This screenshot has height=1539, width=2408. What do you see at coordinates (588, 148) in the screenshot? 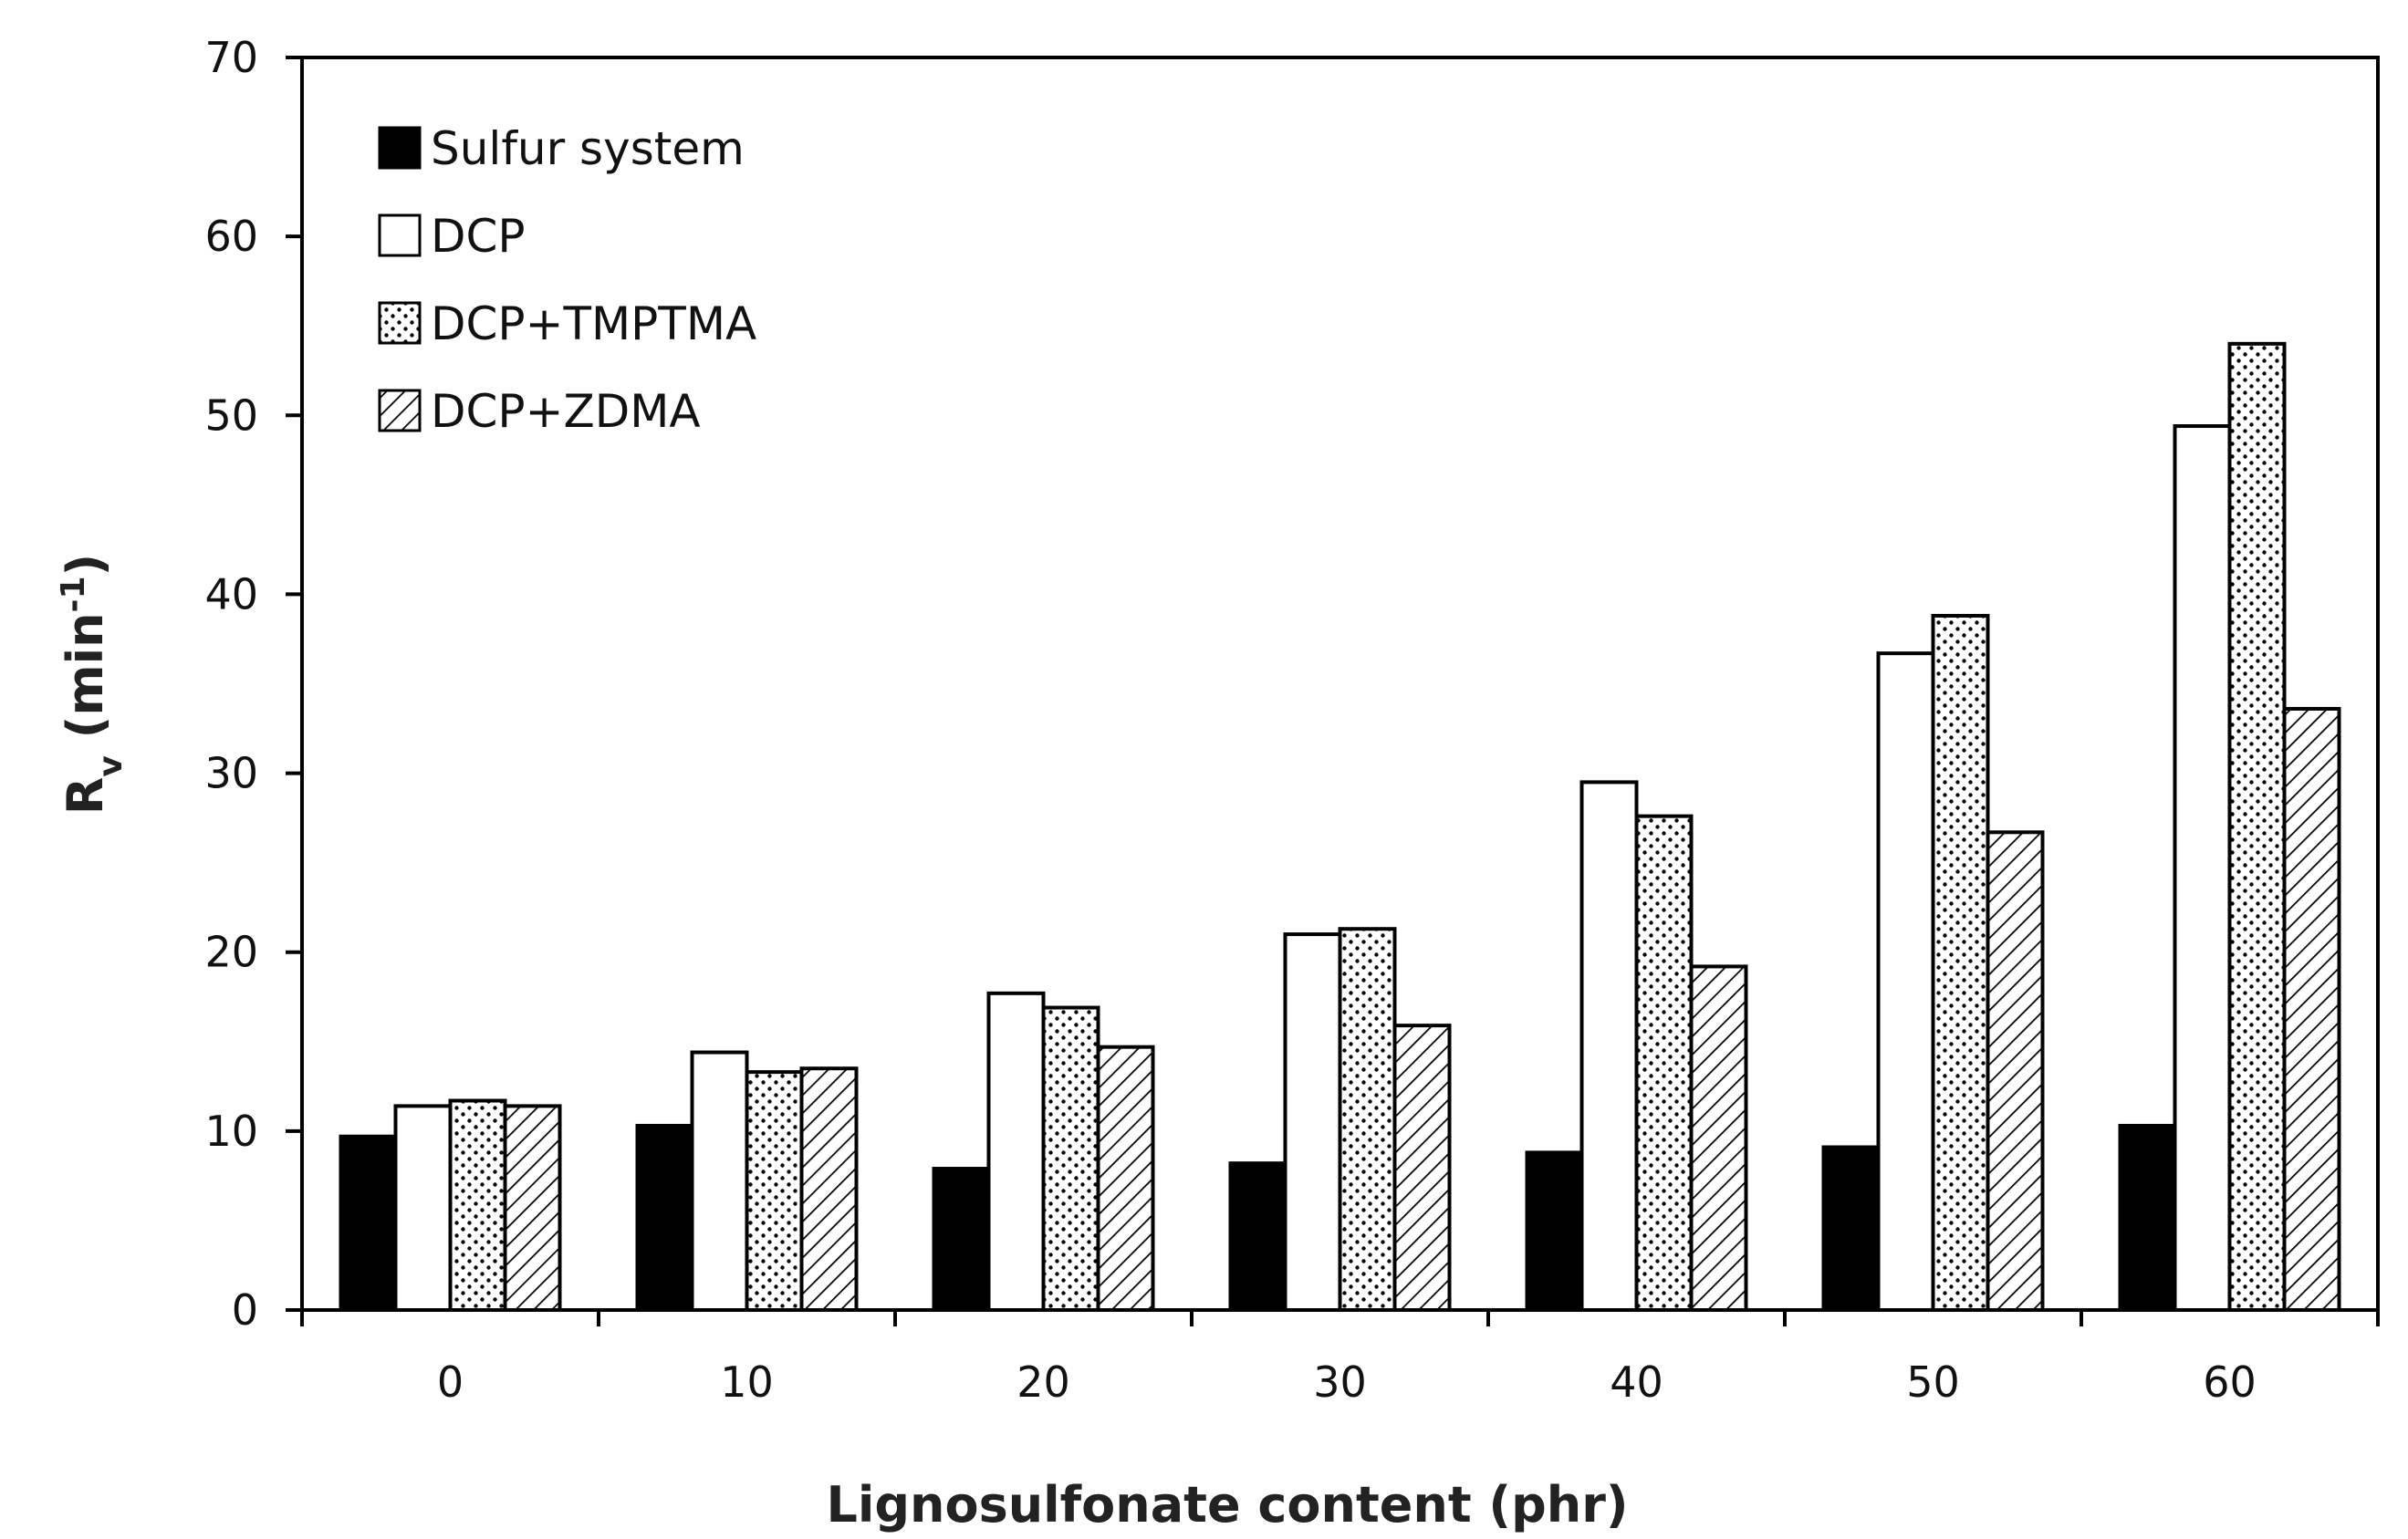
I see `legend-label: Sulfur system` at bounding box center [588, 148].